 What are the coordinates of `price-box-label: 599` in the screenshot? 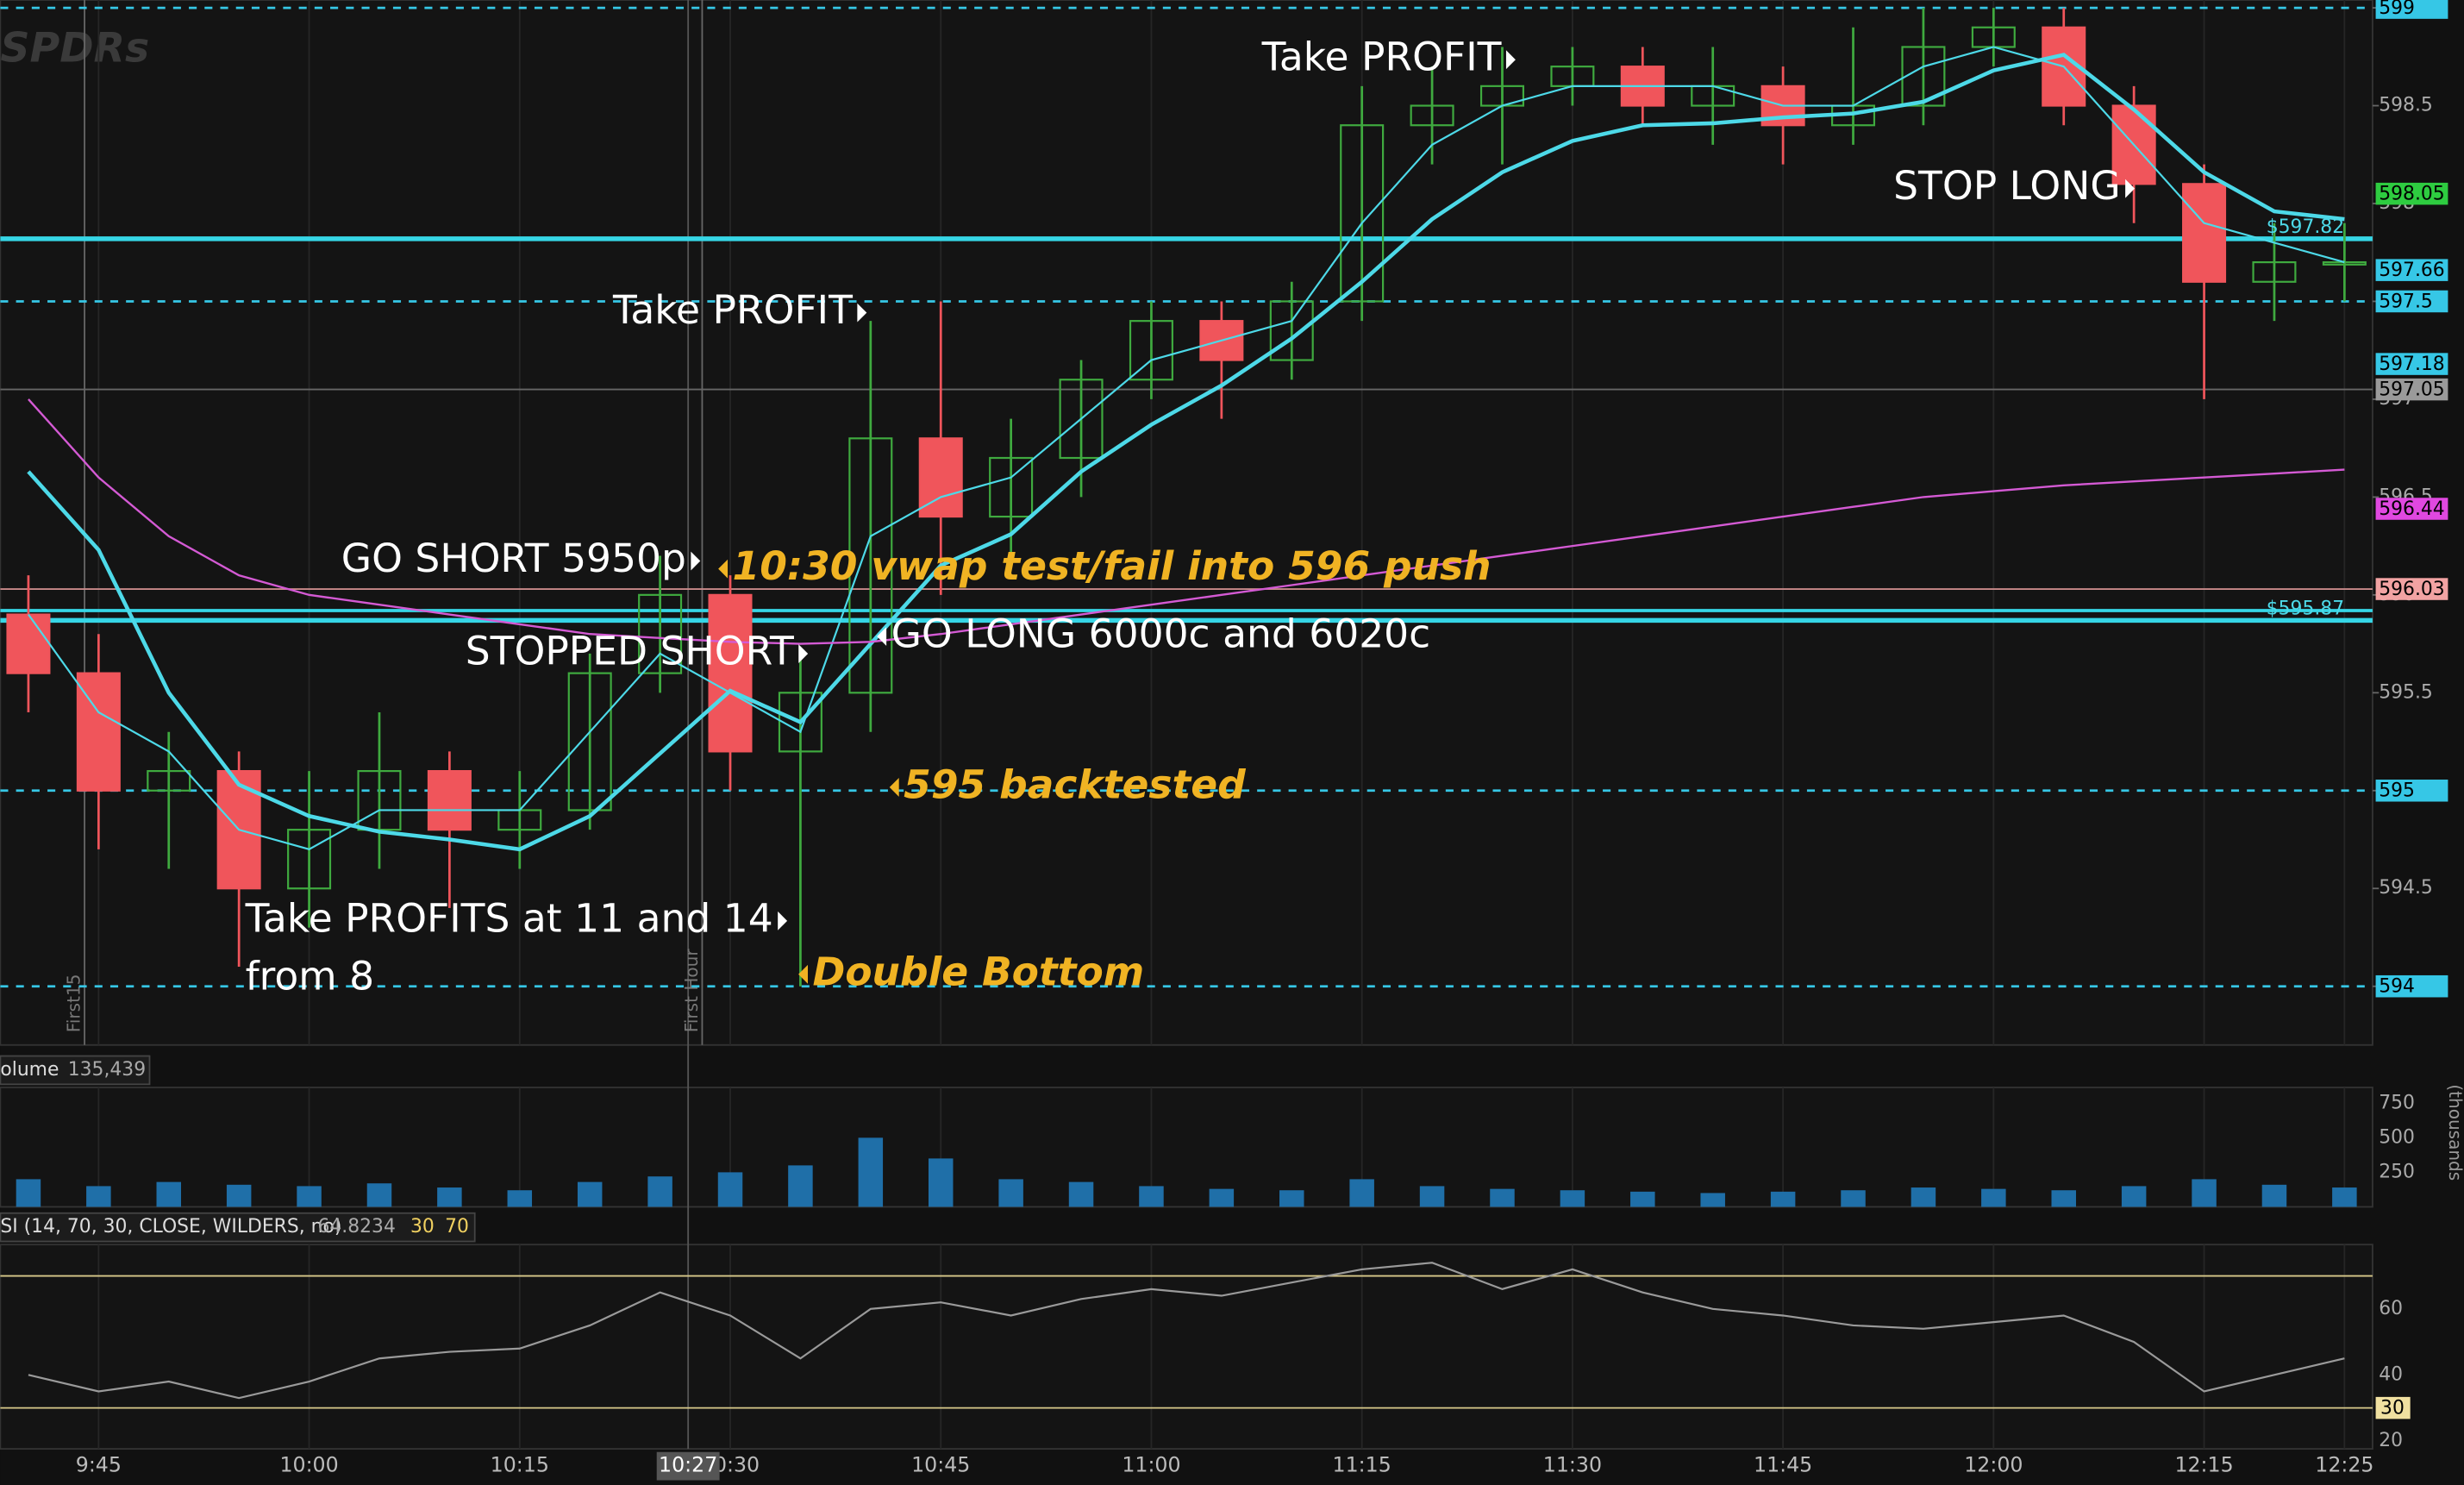 It's located at (2397, 9).